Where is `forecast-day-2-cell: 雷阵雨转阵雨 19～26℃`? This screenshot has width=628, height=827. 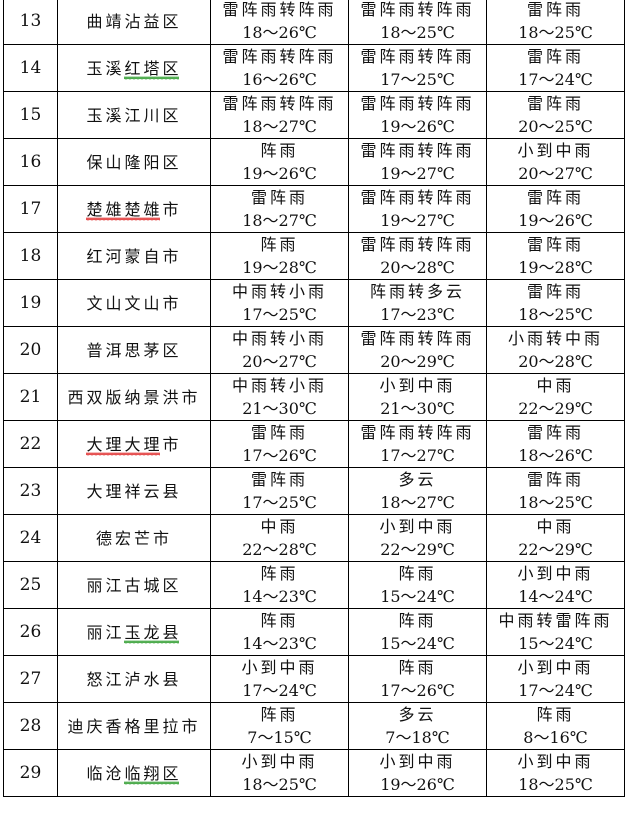 forecast-day-2-cell: 雷阵雨转阵雨 19～26℃ is located at coordinates (417, 115).